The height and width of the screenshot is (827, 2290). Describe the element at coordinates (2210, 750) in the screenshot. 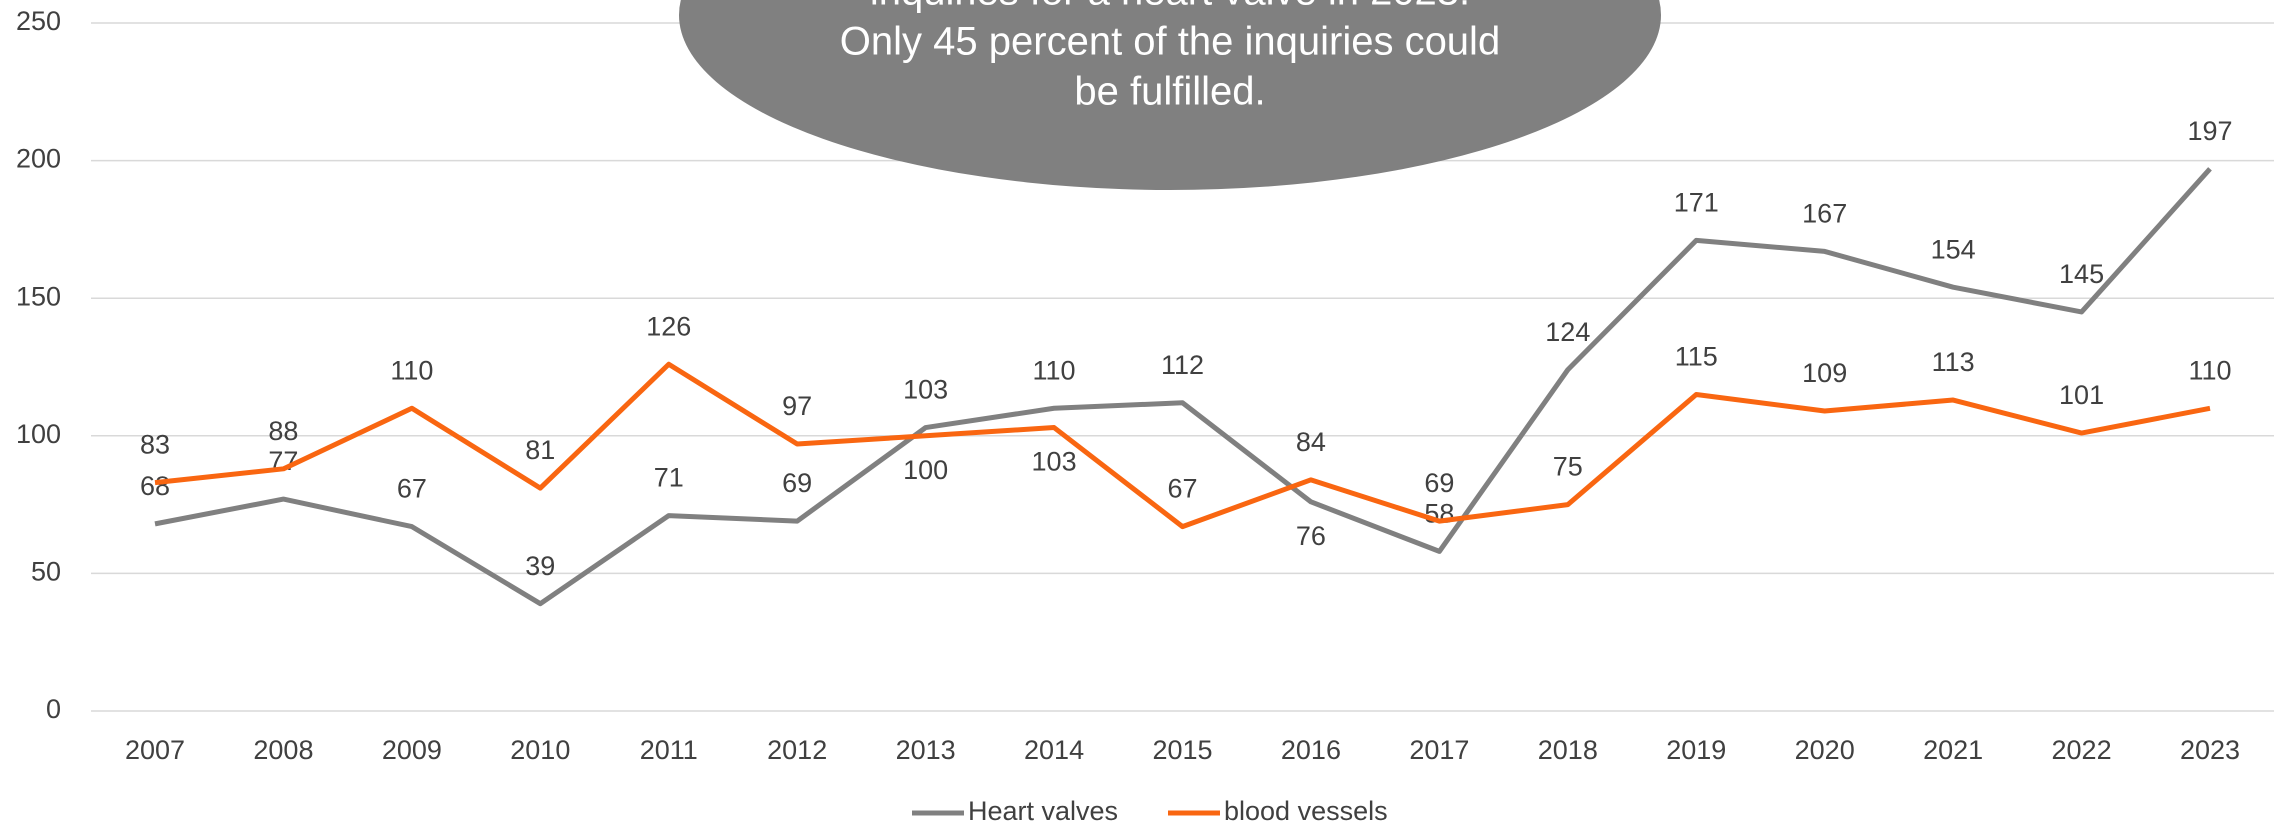

I see `x-tick-label: 2023` at that location.